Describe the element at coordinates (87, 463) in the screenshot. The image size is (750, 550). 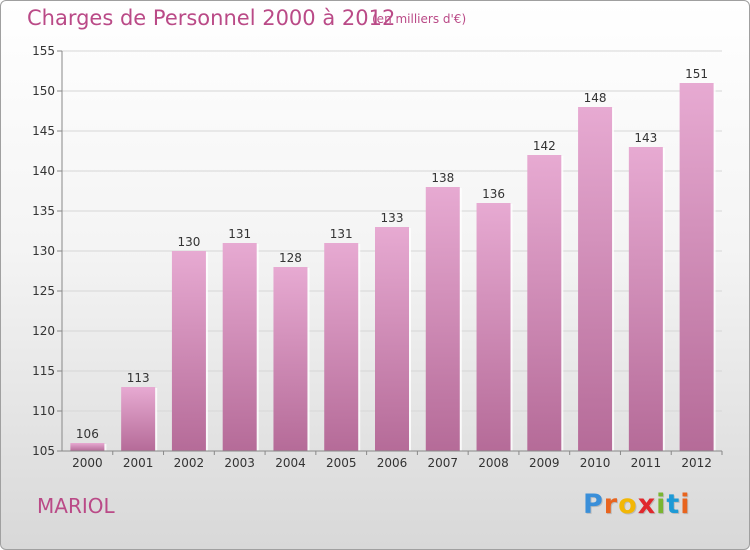
I see `x-tick-label: 2000` at that location.